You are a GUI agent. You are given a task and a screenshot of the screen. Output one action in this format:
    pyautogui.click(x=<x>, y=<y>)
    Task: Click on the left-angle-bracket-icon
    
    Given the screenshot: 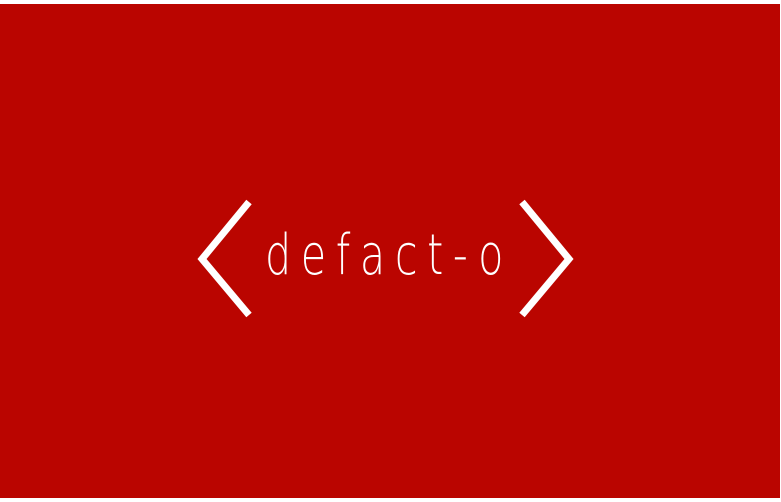 What is the action you would take?
    pyautogui.click(x=224, y=258)
    